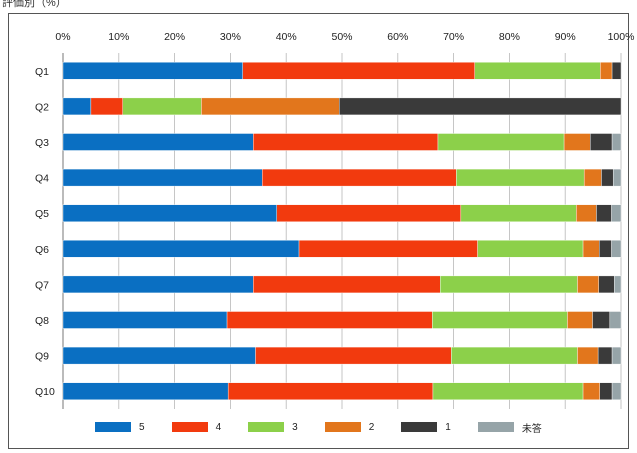 The height and width of the screenshot is (453, 637). Describe the element at coordinates (230, 37) in the screenshot. I see `x-tick-label: 30%` at that location.